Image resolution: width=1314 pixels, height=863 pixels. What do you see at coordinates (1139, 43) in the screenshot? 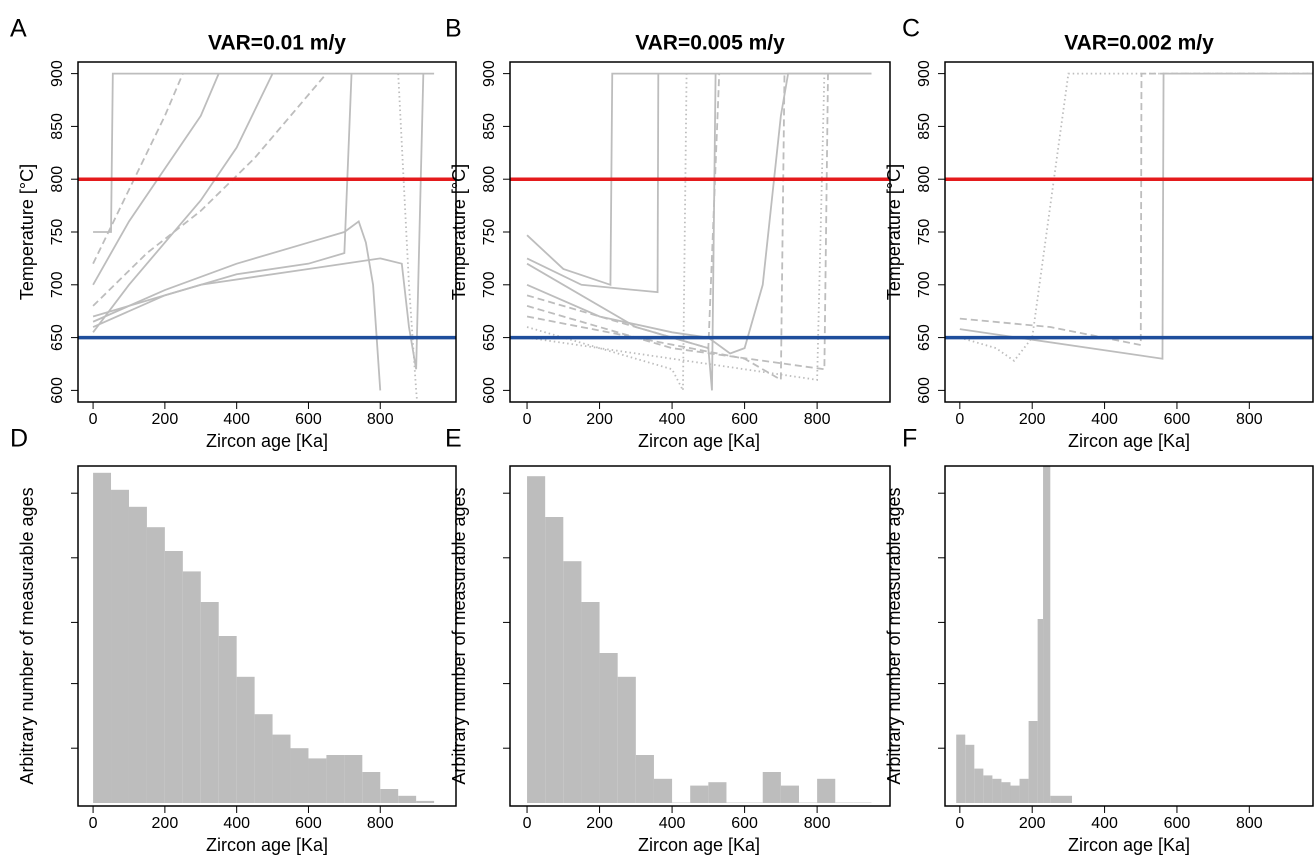
I see `chart-title: VAR=0.002 m/y` at bounding box center [1139, 43].